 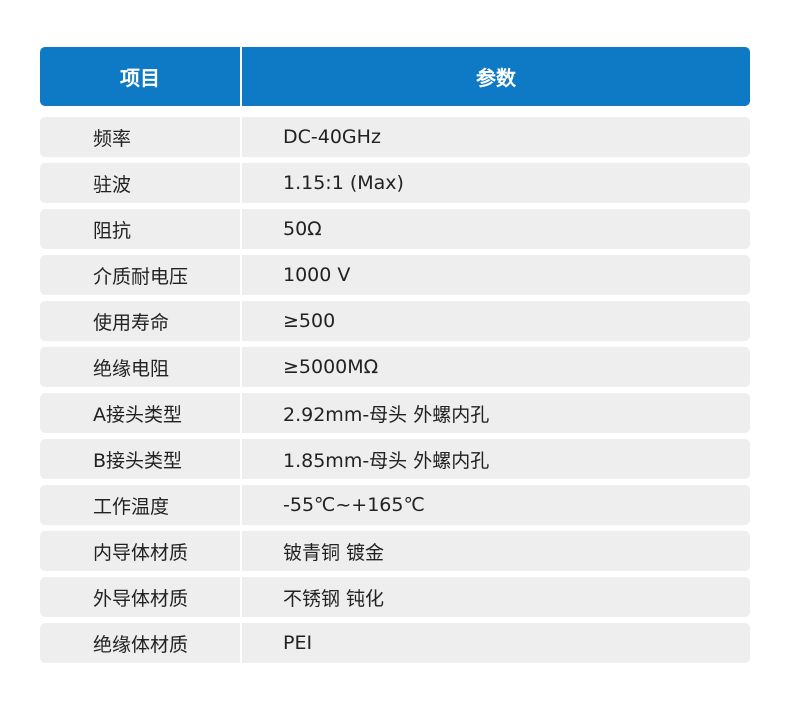 I want to click on table-row: 频率 DC-40GHz, so click(x=395, y=137).